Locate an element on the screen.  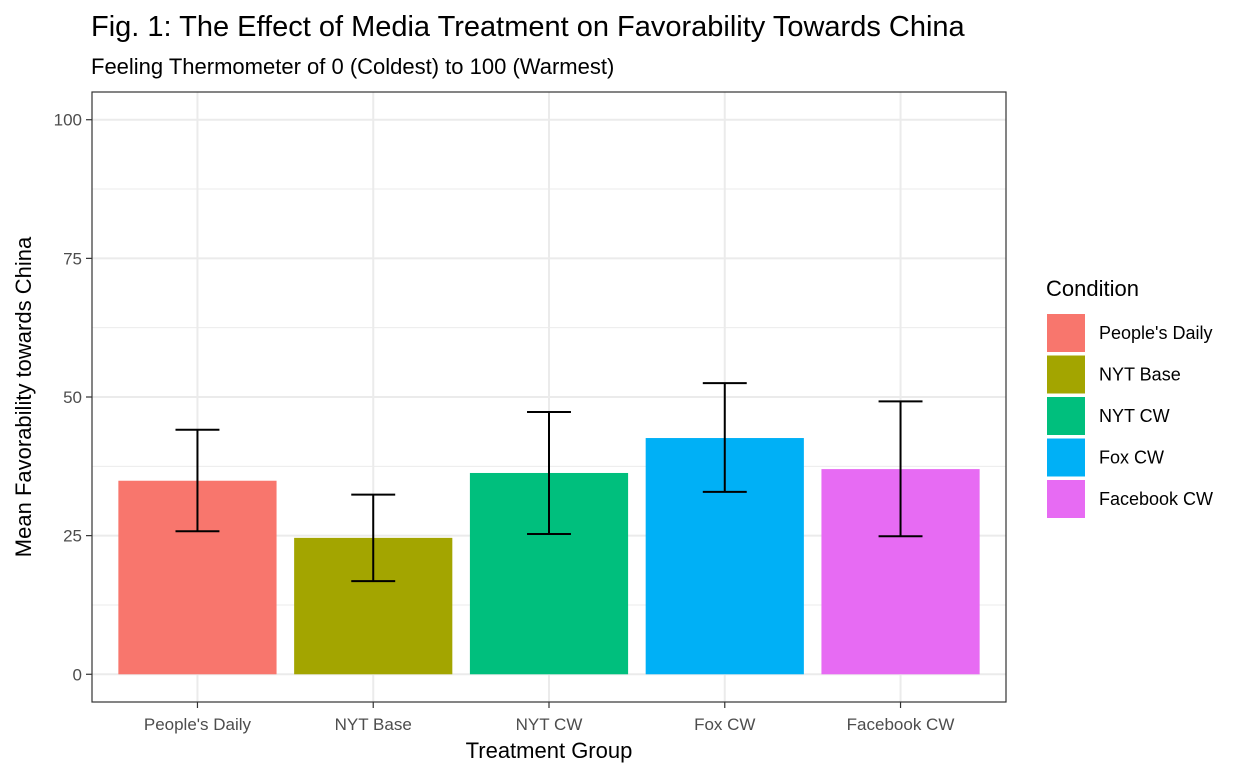
y-tick-label: 100 is located at coordinates (68, 120).